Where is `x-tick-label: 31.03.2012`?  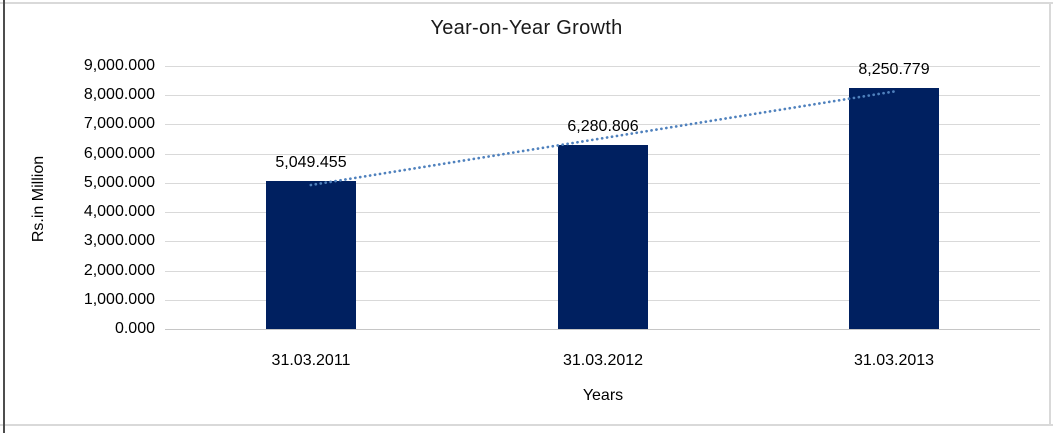
x-tick-label: 31.03.2012 is located at coordinates (603, 360).